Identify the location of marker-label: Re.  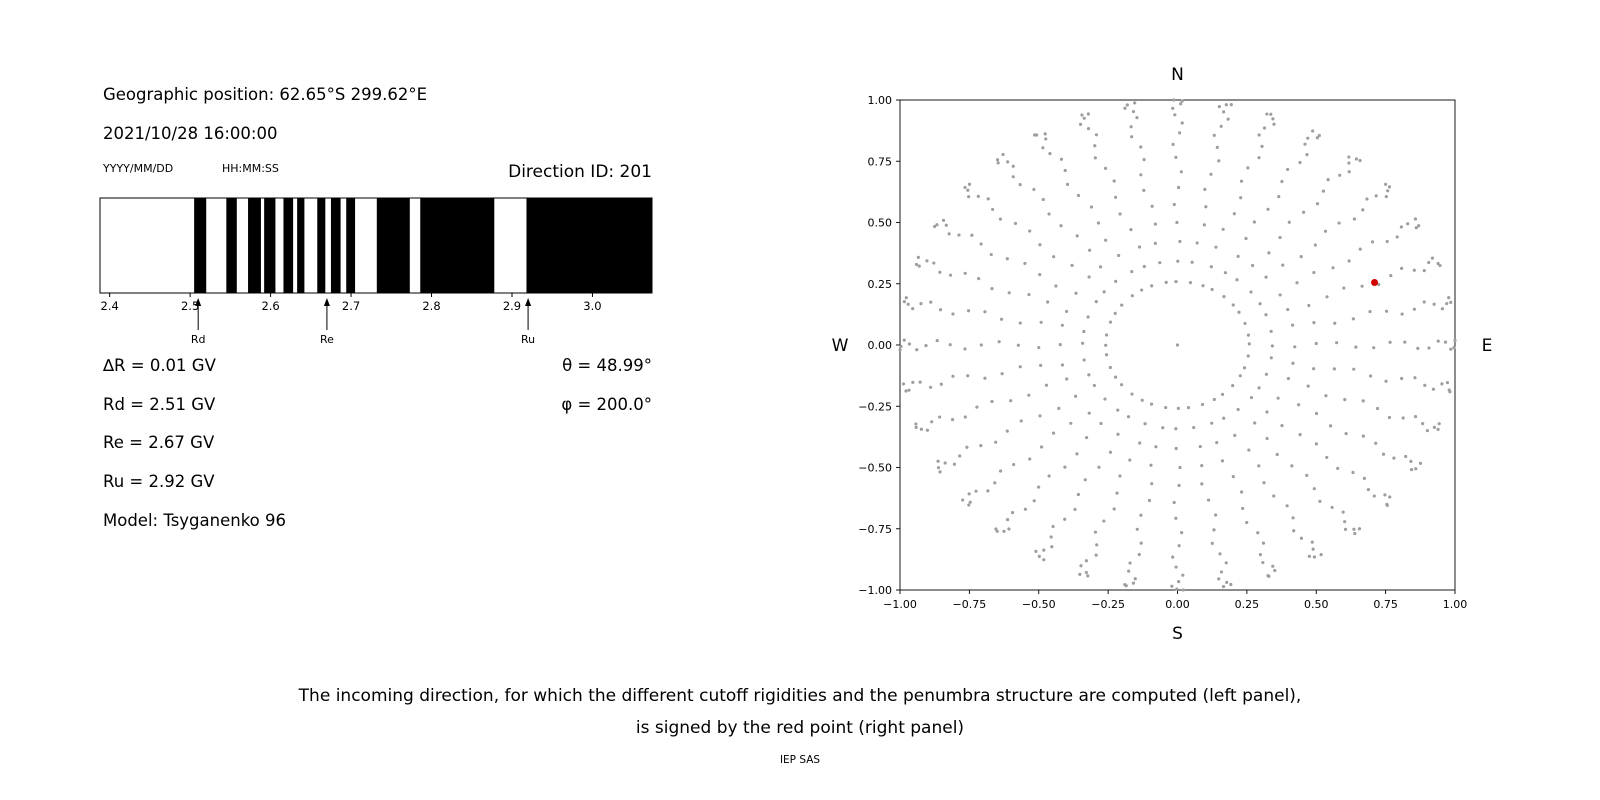
(327, 339).